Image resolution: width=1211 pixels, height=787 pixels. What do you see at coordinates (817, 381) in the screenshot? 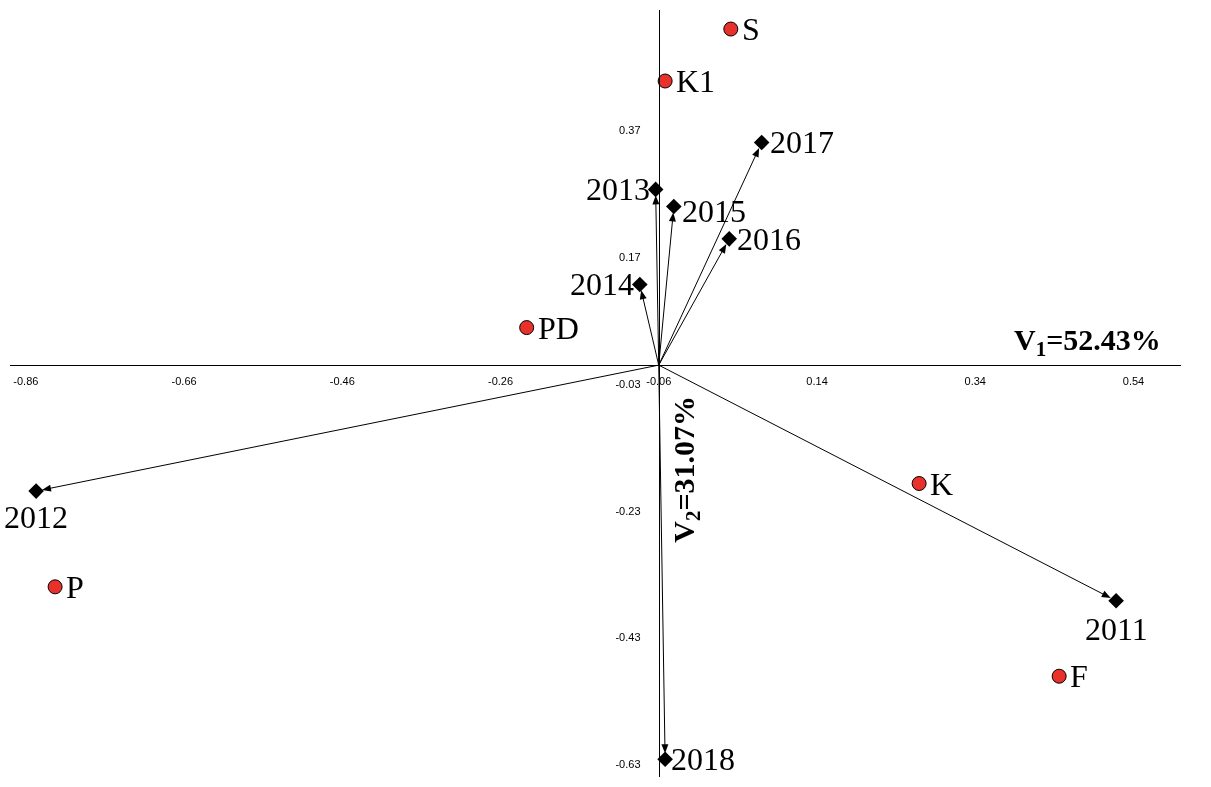
I see `x-tick-label: 0.14` at bounding box center [817, 381].